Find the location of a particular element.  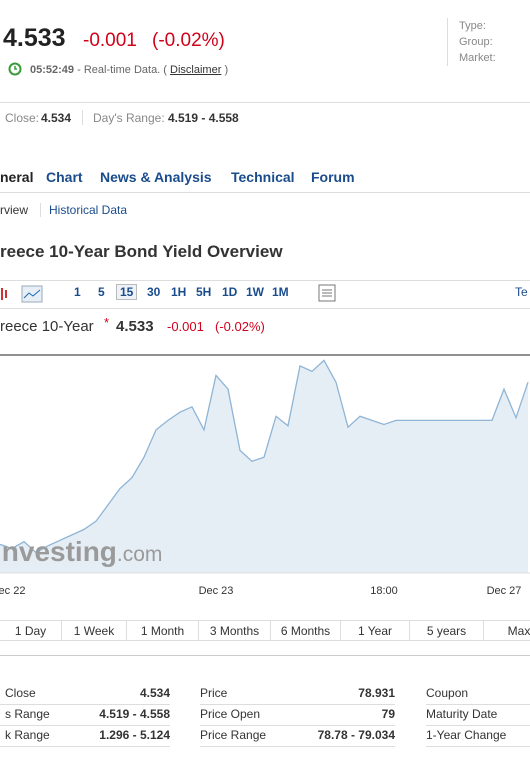

interval: 15 is located at coordinates (127, 292).